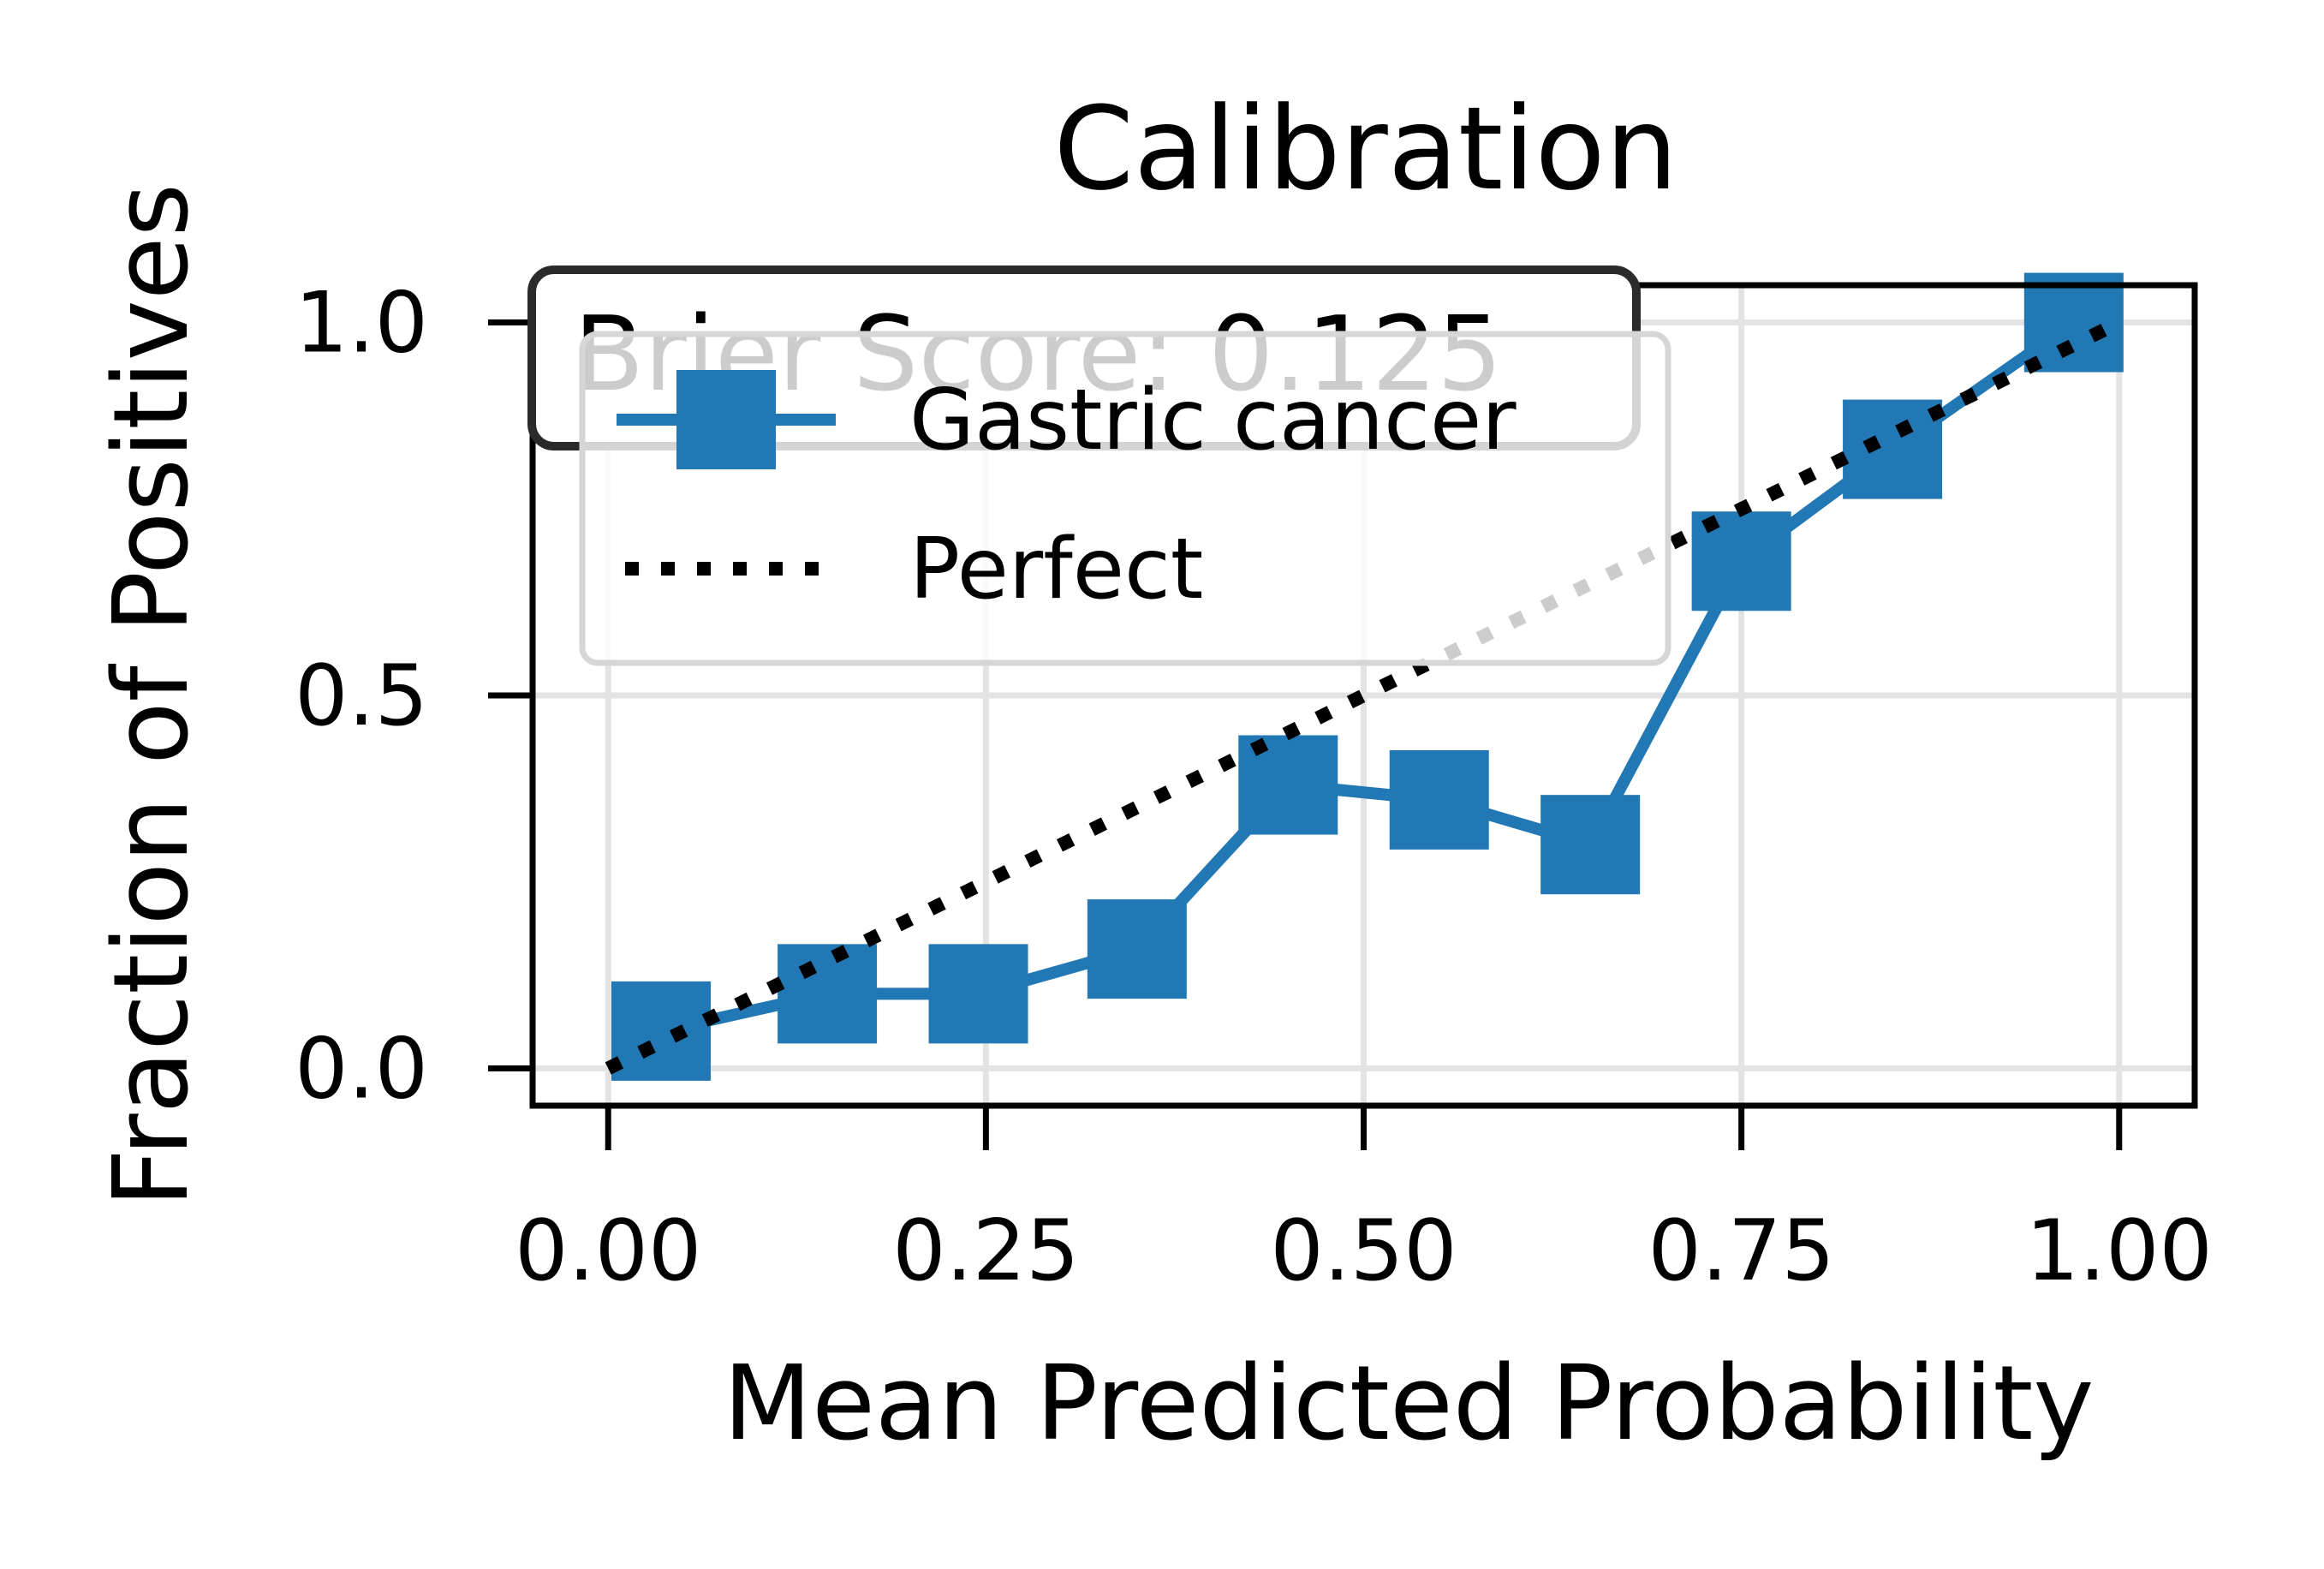  I want to click on chart-title: Calibration, so click(1365, 149).